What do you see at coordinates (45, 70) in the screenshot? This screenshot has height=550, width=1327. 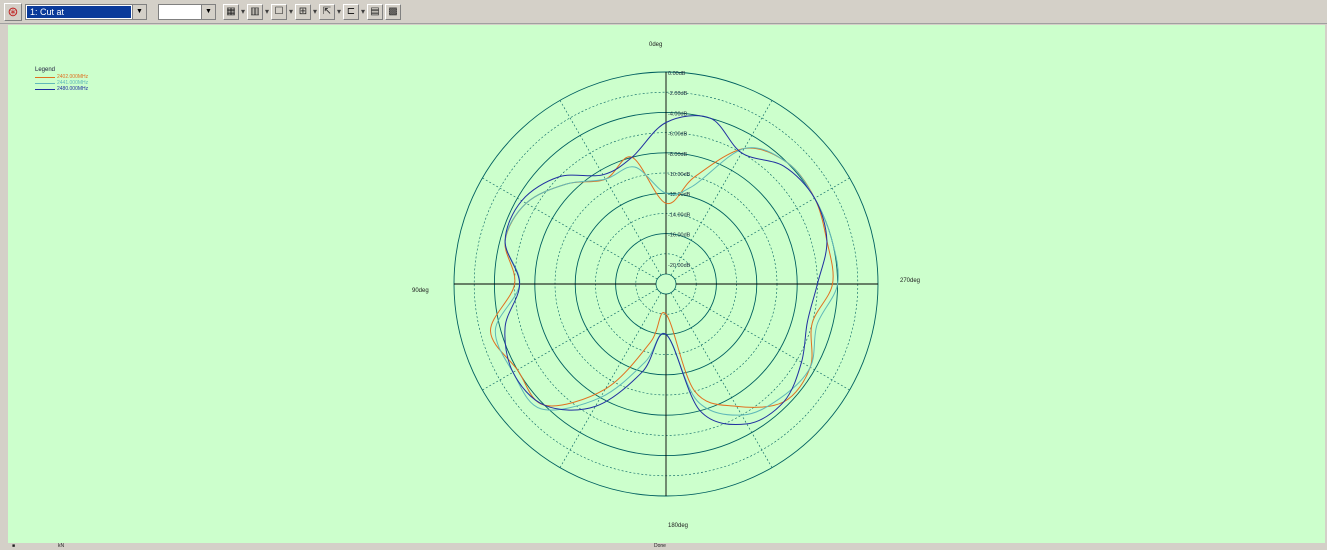 I see `legend-title: Legend` at bounding box center [45, 70].